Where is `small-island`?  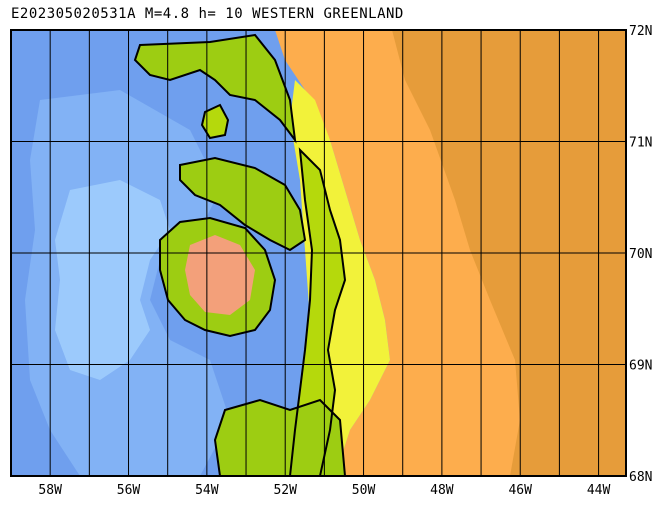
small-island is located at coordinates (215, 121).